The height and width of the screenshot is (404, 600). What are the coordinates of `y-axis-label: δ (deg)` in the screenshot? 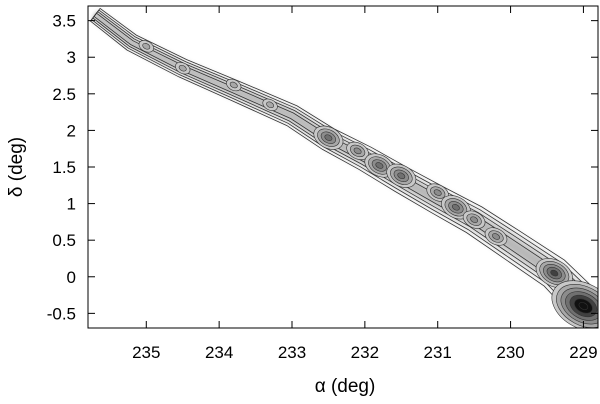 It's located at (16, 167).